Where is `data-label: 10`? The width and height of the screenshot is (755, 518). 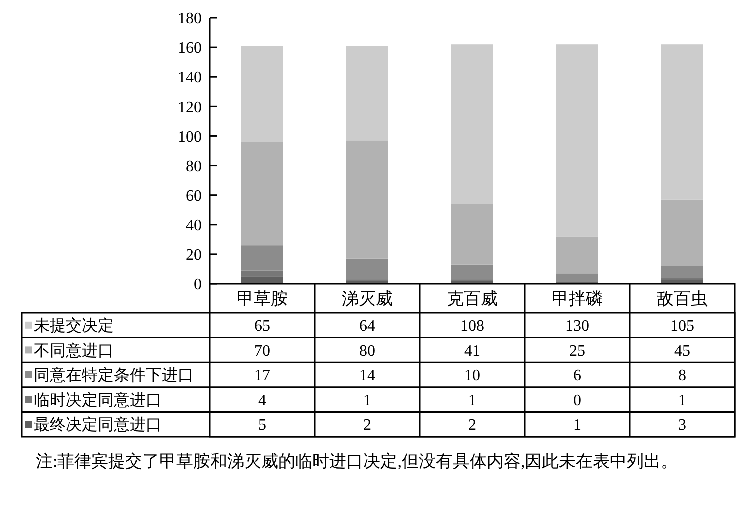
data-label: 10 is located at coordinates (472, 376).